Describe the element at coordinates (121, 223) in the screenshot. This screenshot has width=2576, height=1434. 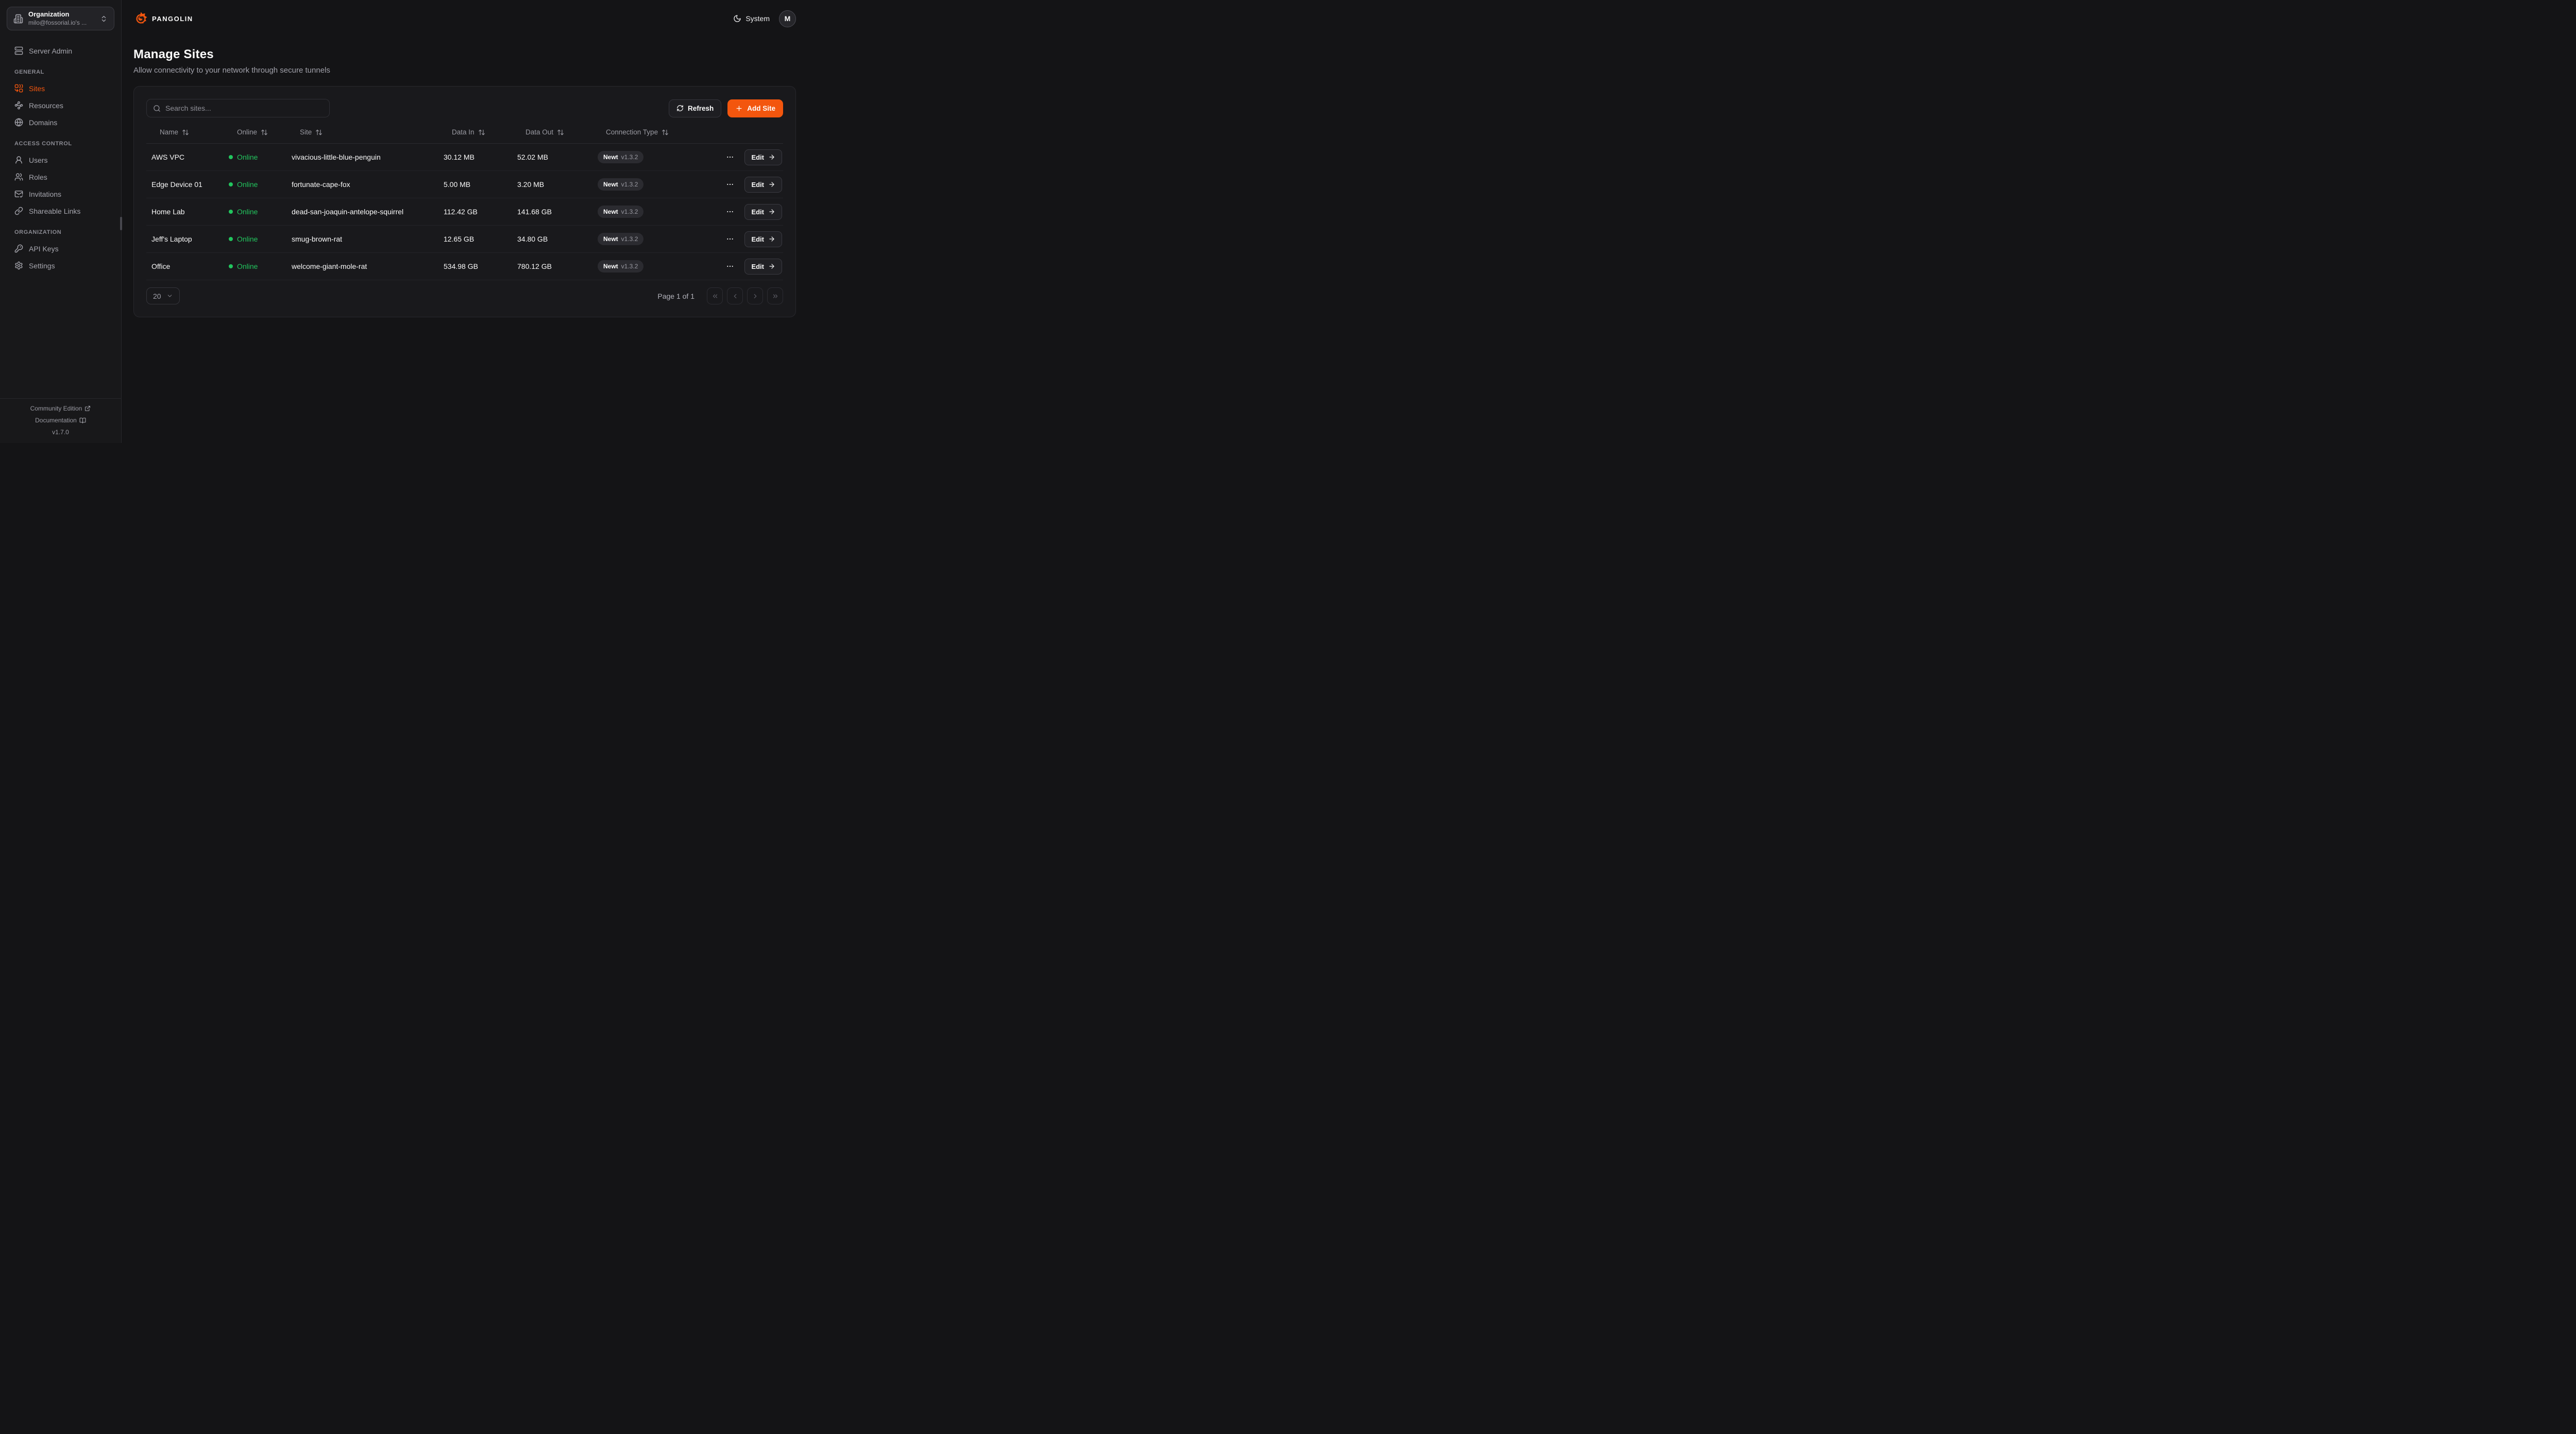
I see `sidebar-resize-handle` at that location.